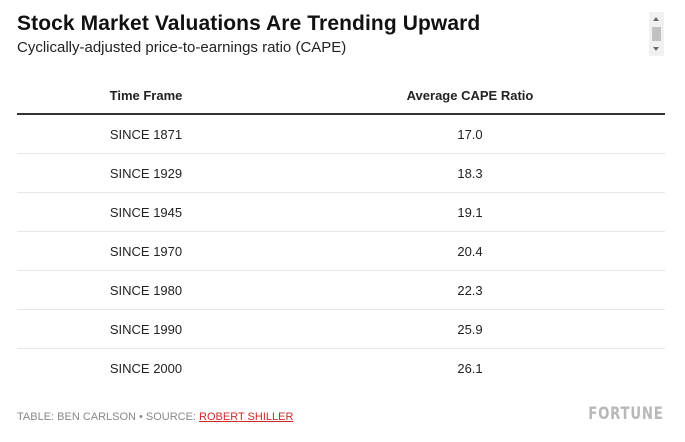 The image size is (685, 442). I want to click on scroll-up-arrow-icon, so click(656, 19).